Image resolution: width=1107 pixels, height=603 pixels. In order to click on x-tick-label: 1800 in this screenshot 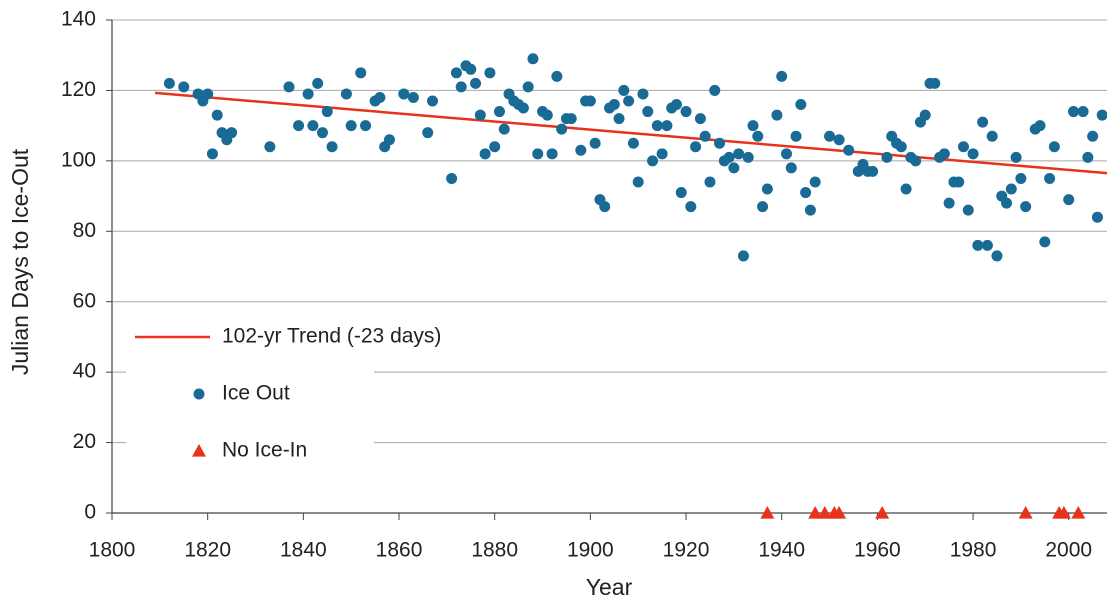, I will do `click(112, 550)`.